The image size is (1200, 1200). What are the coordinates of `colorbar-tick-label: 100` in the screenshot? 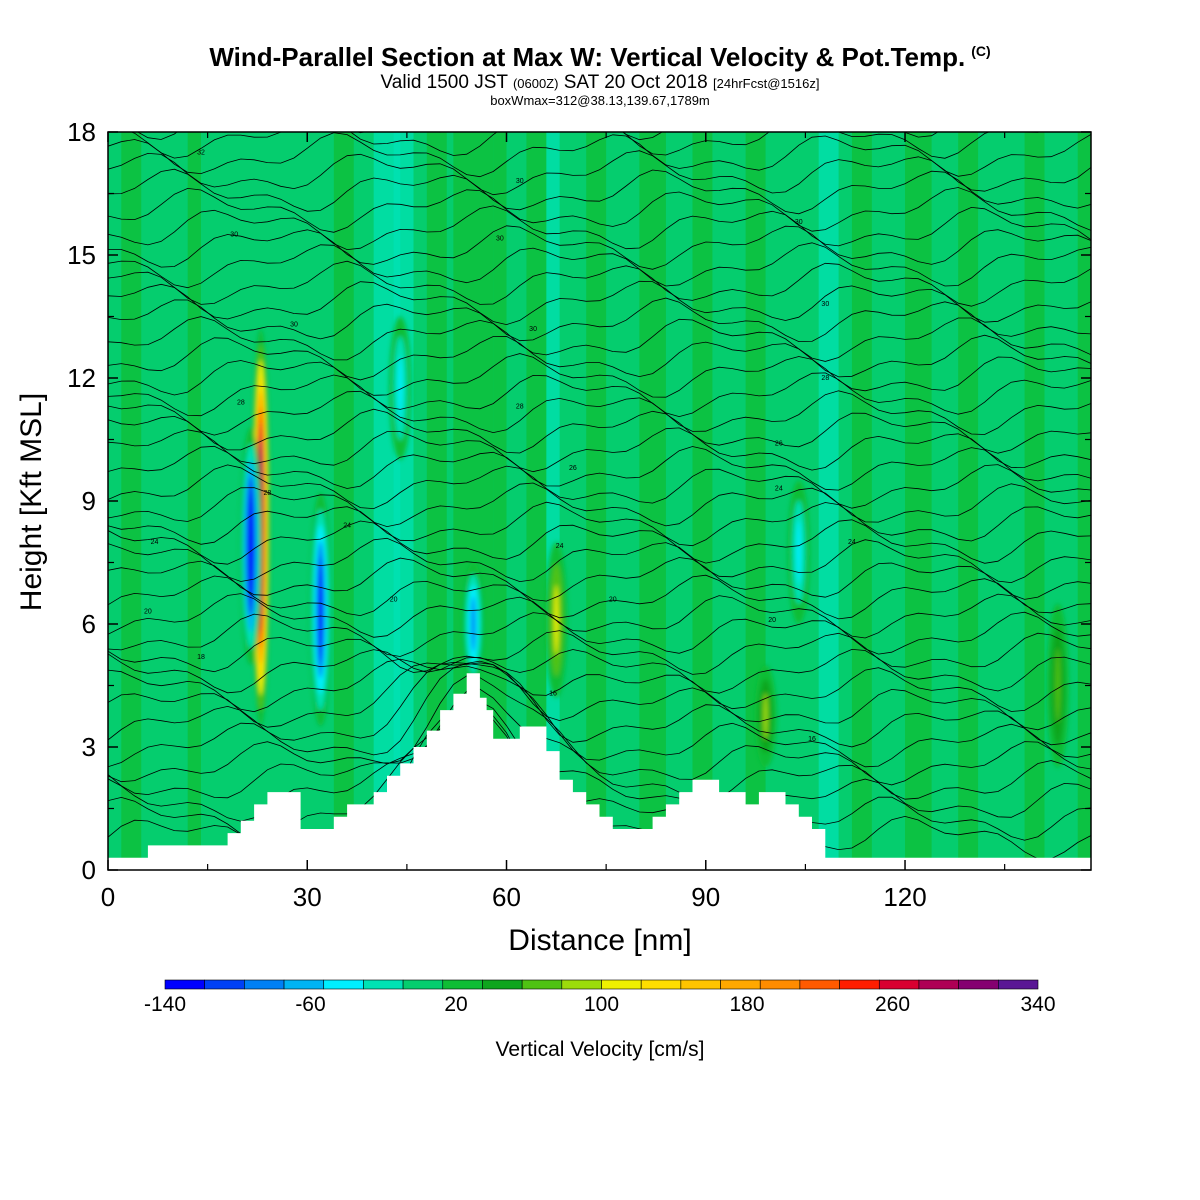 It's located at (601, 1004).